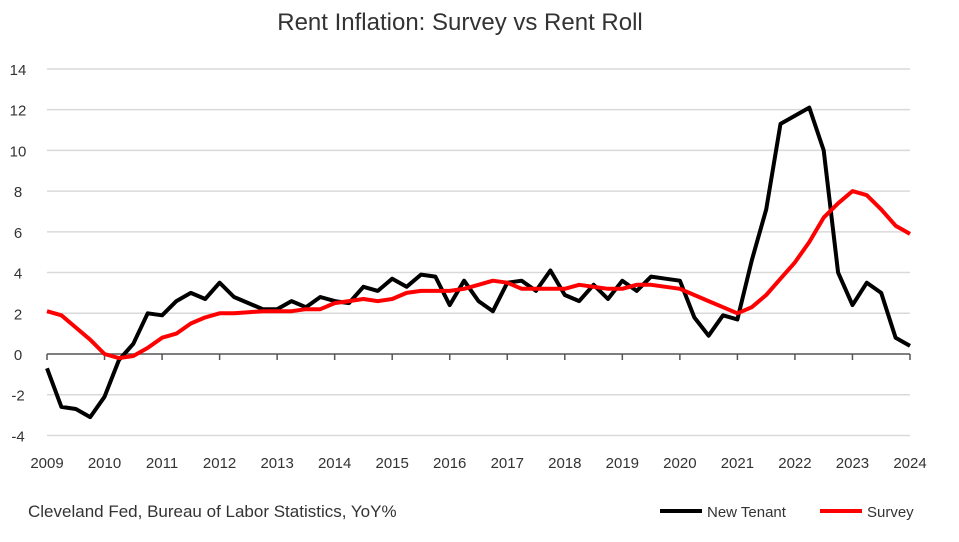 This screenshot has width=959, height=542. What do you see at coordinates (794, 463) in the screenshot?
I see `x-tick-label: 2022` at bounding box center [794, 463].